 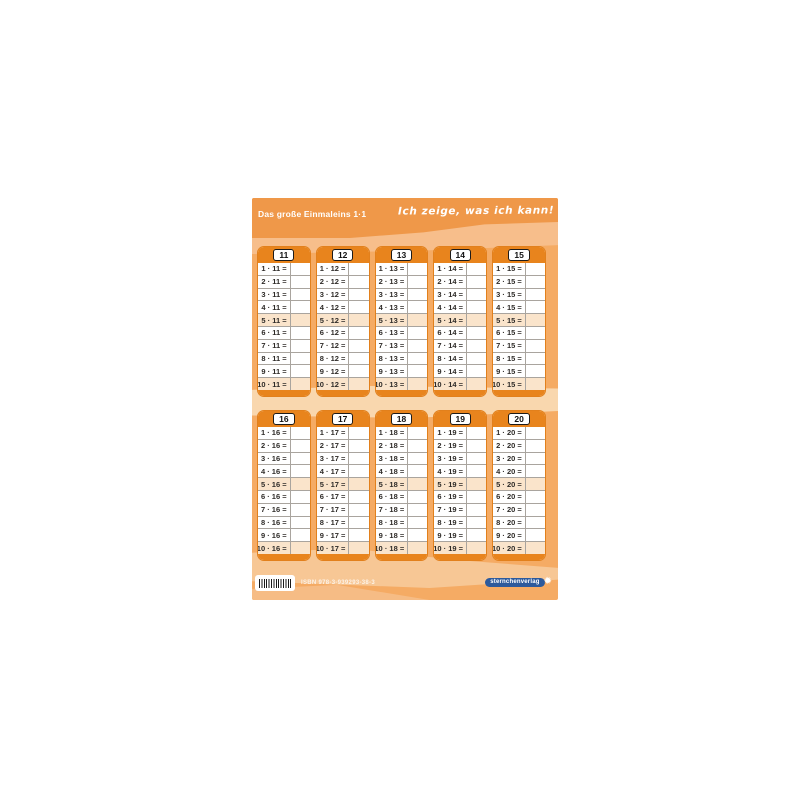 What do you see at coordinates (460, 419) in the screenshot?
I see `card-number-badge: 19` at bounding box center [460, 419].